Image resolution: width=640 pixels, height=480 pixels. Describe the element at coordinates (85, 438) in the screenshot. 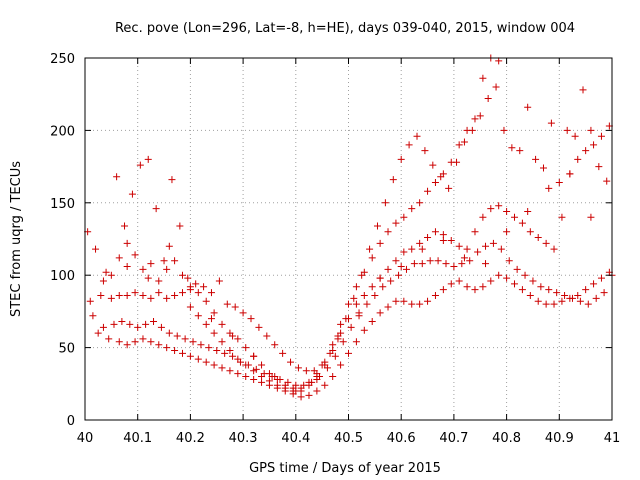

I see `x-tick-label: 40` at that location.